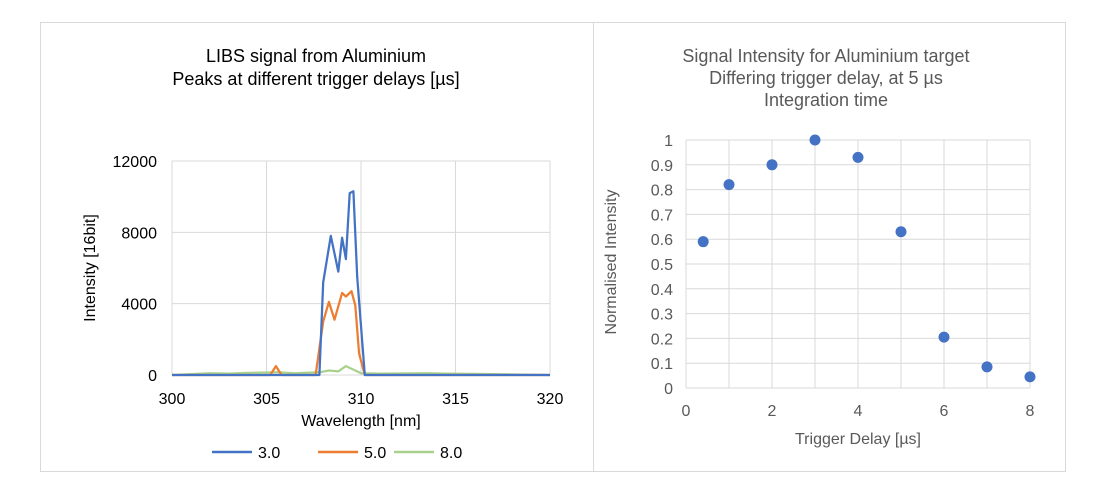 Image resolution: width=1100 pixels, height=500 pixels. What do you see at coordinates (668, 141) in the screenshot?
I see `y-tick-label: 1` at bounding box center [668, 141].